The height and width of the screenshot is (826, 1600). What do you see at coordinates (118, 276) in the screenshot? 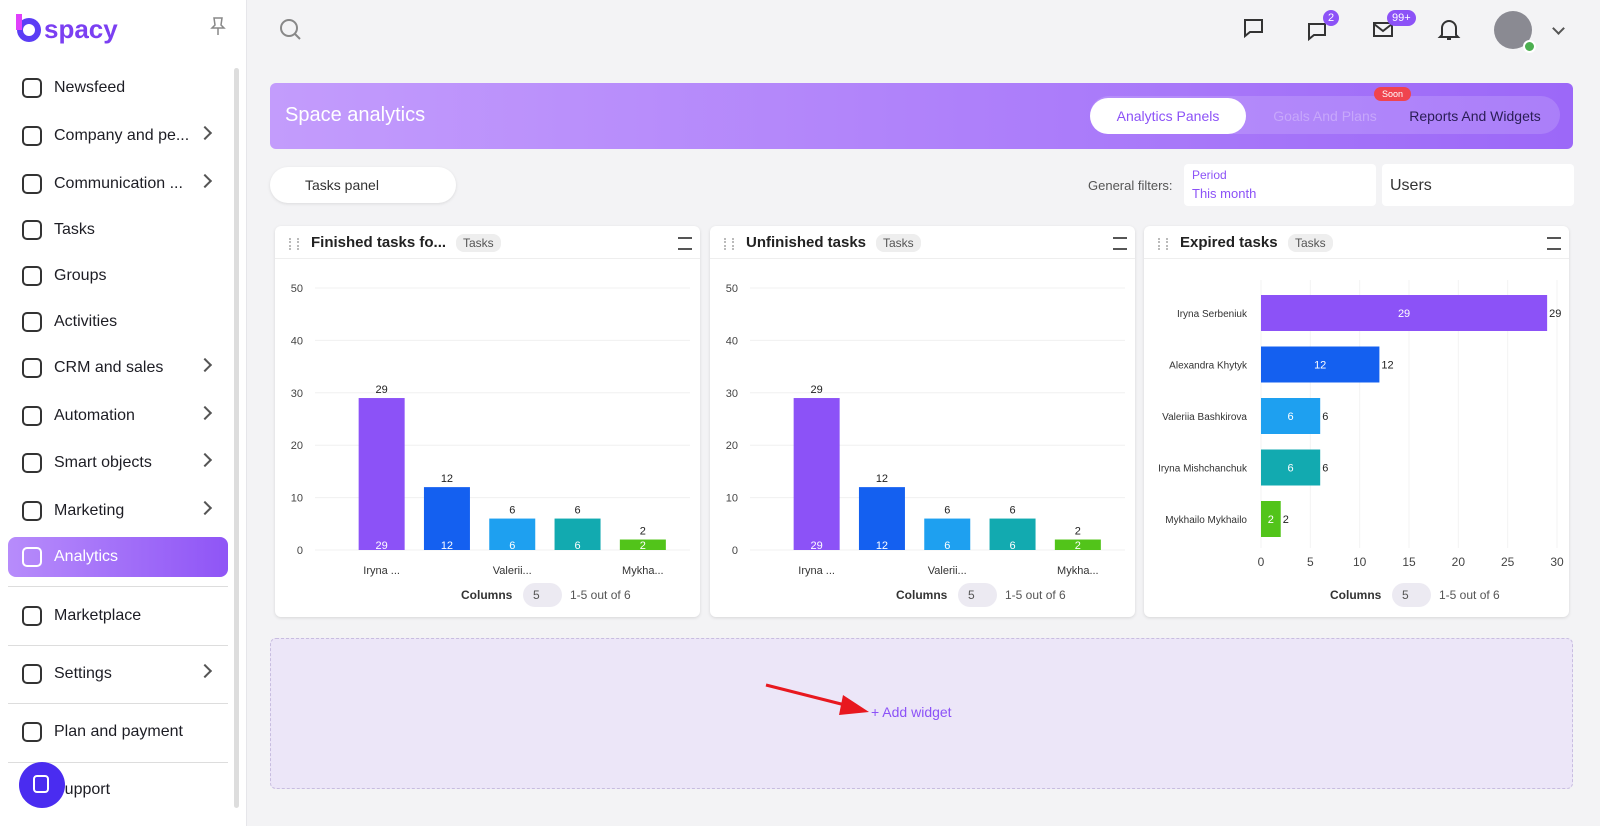
I see `nav-item: Groups` at bounding box center [118, 276].